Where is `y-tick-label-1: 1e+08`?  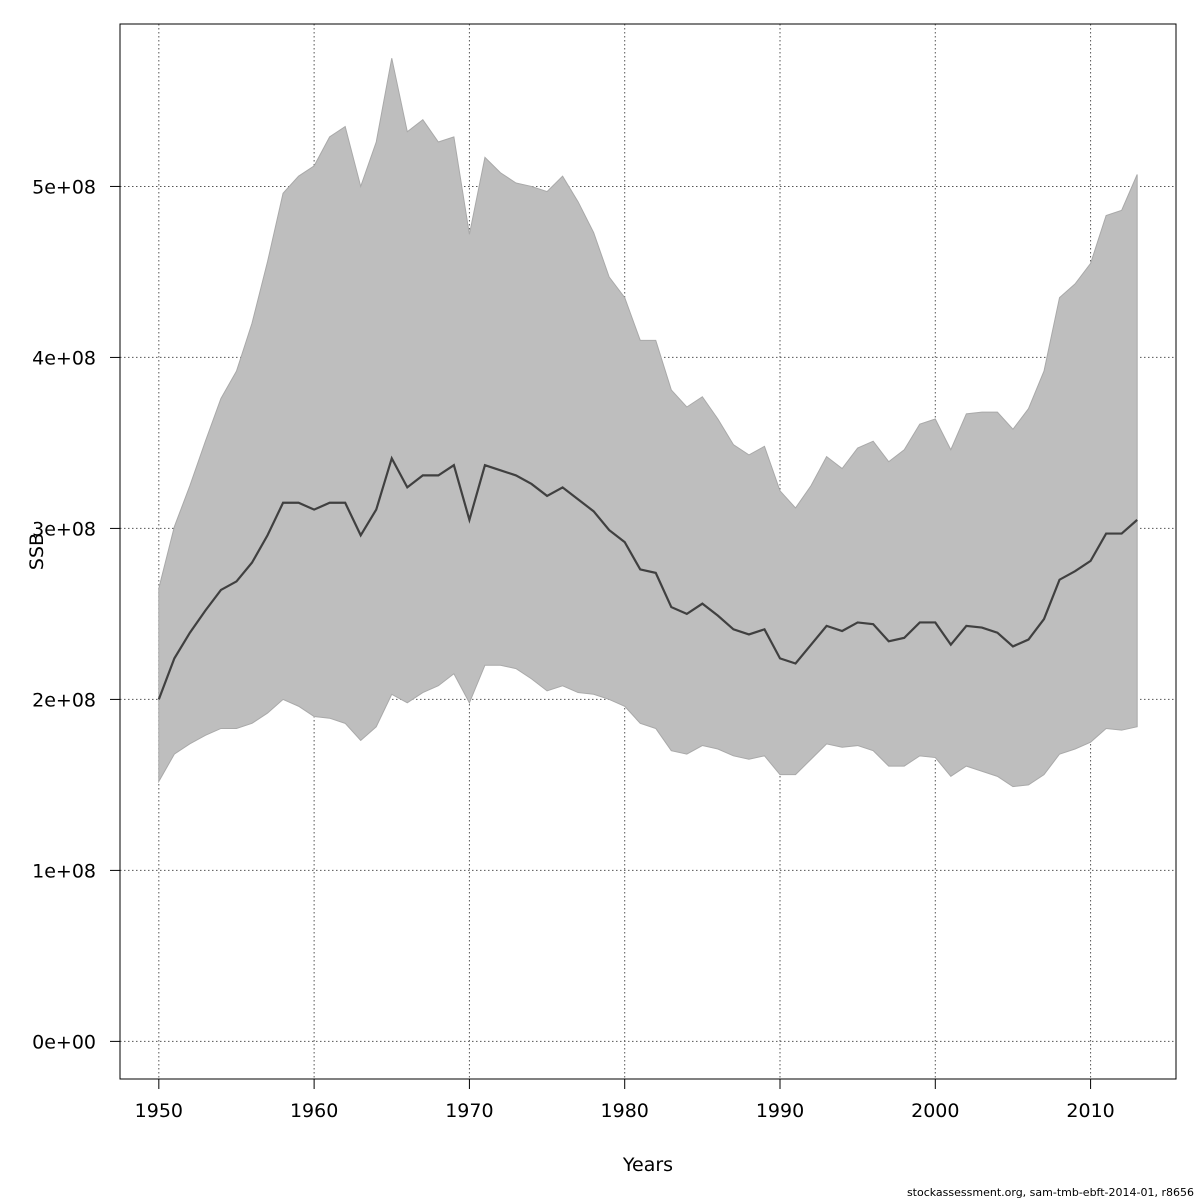 y-tick-label-1: 1e+08 is located at coordinates (64, 871).